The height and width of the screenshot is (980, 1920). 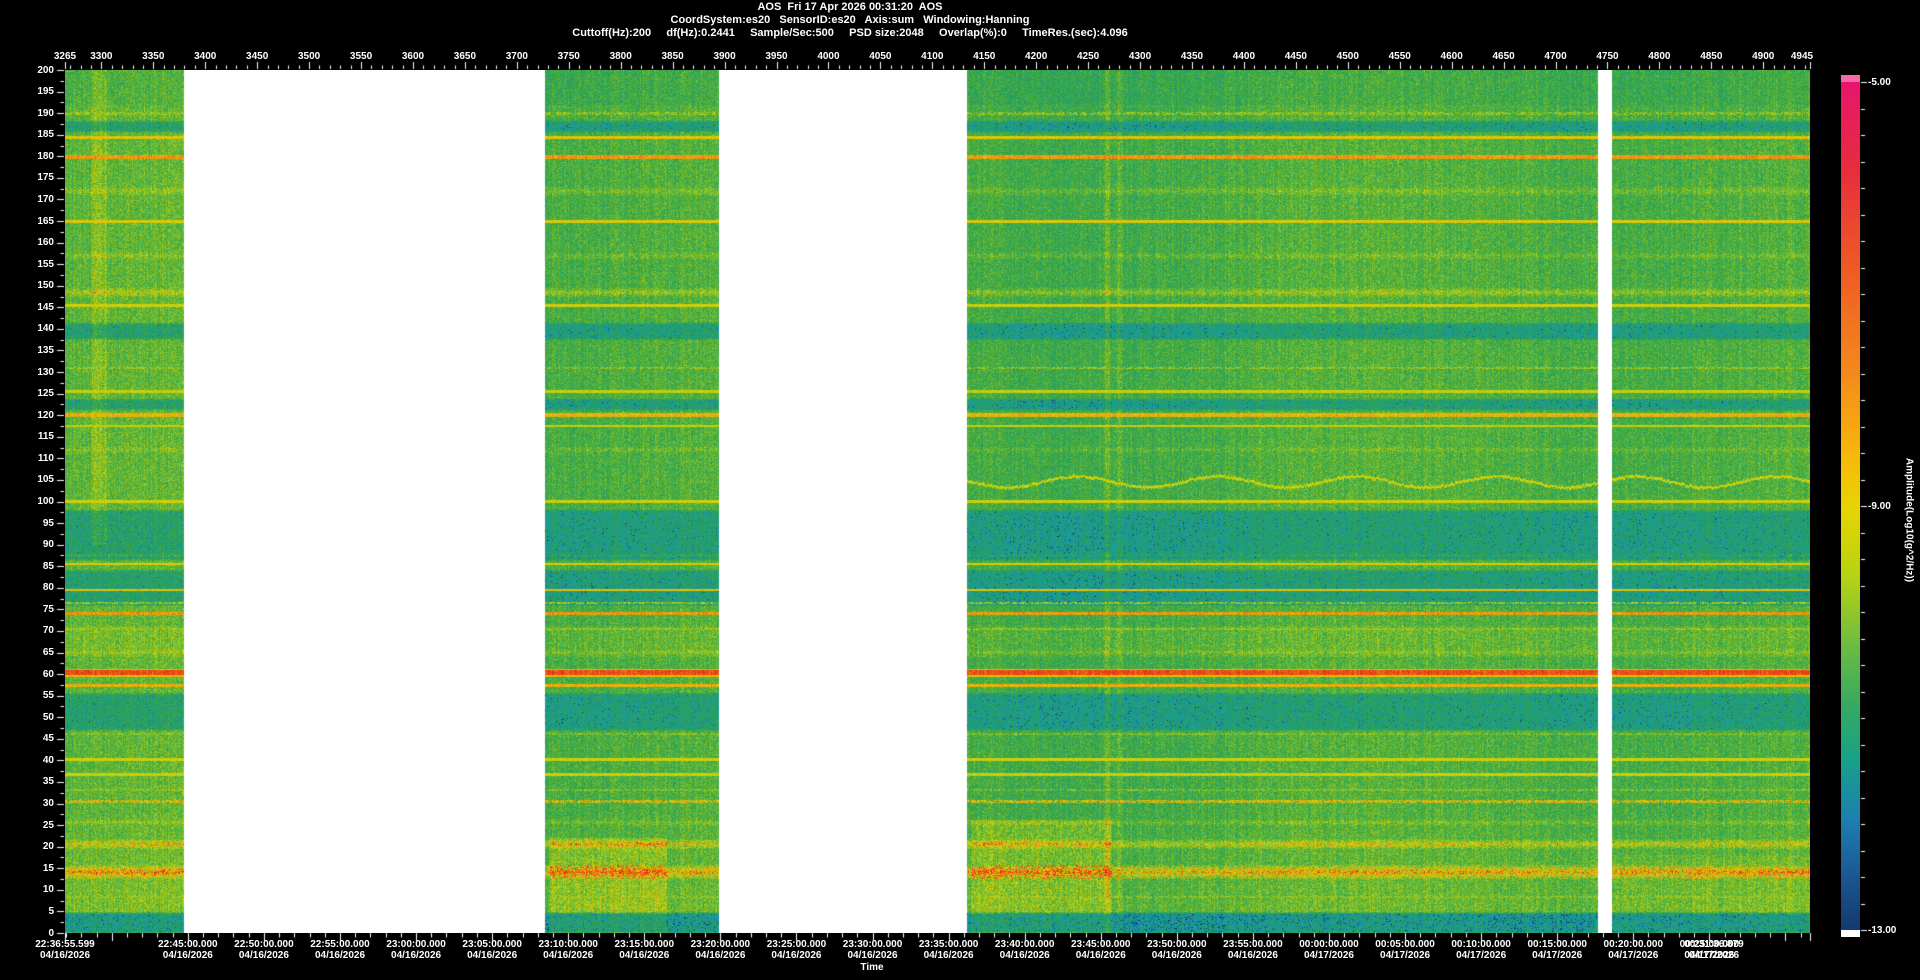 I want to click on top-axis-tick-label: 3550, so click(x=361, y=56).